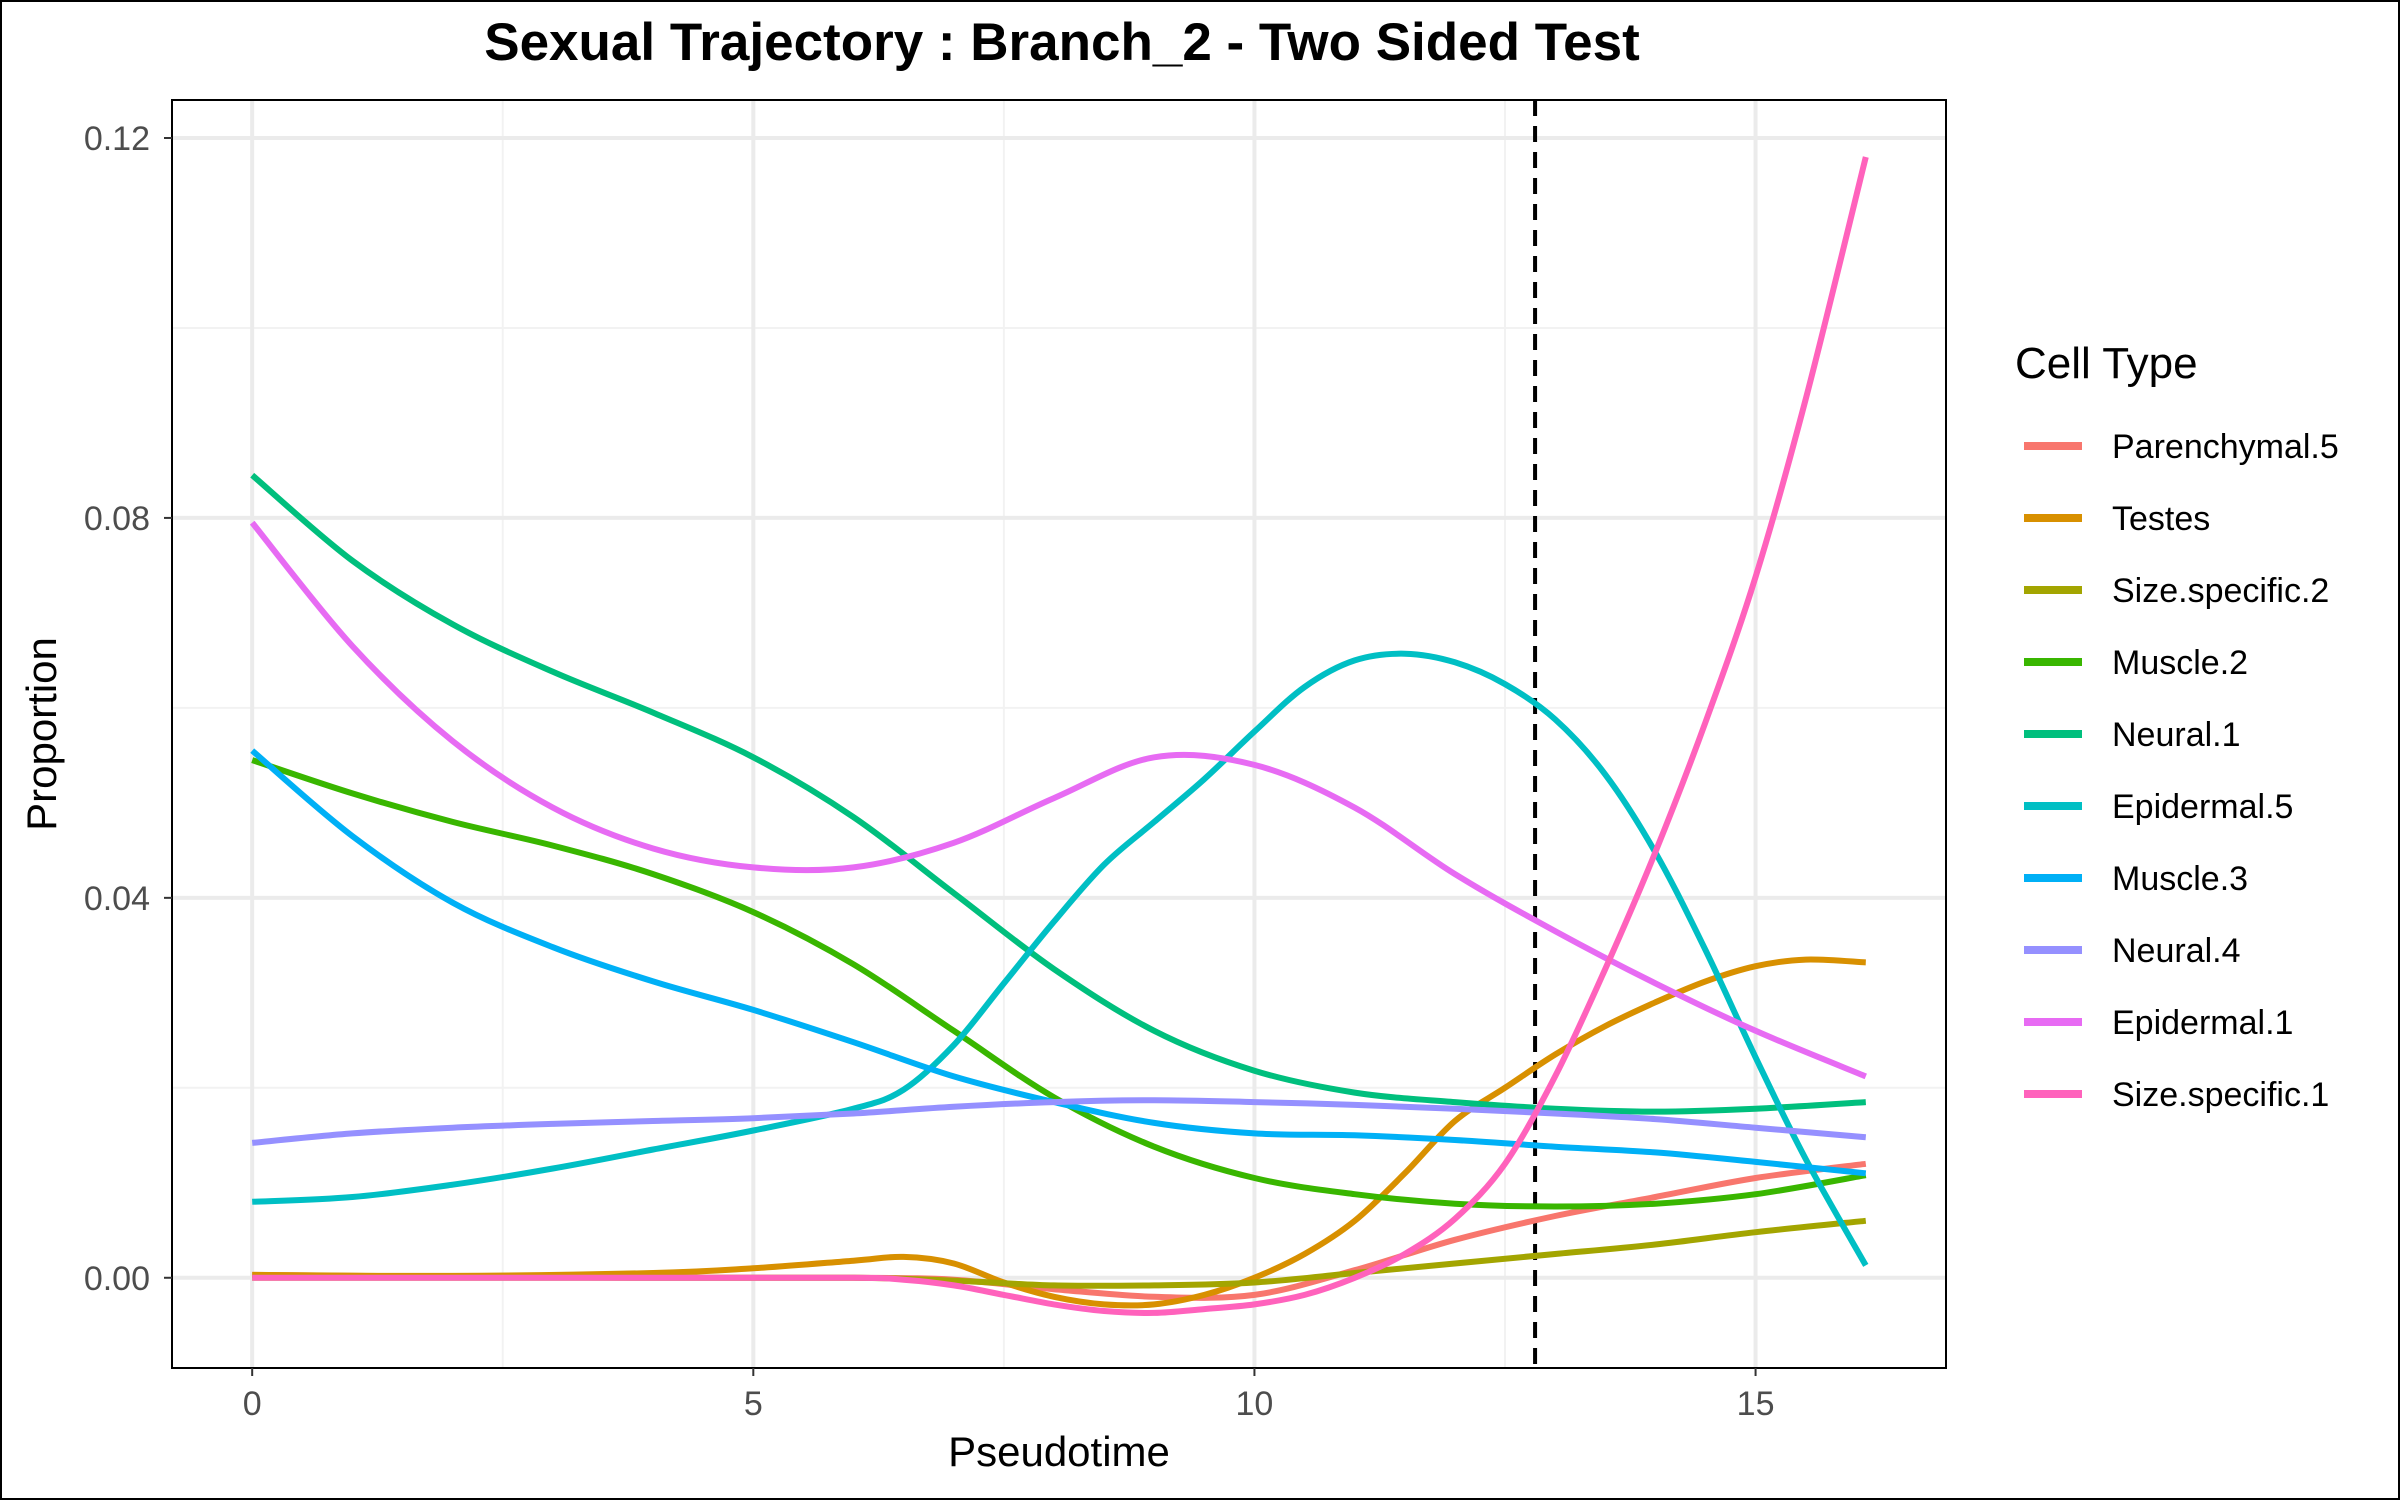  I want to click on x-tick-label: 15, so click(1756, 1404).